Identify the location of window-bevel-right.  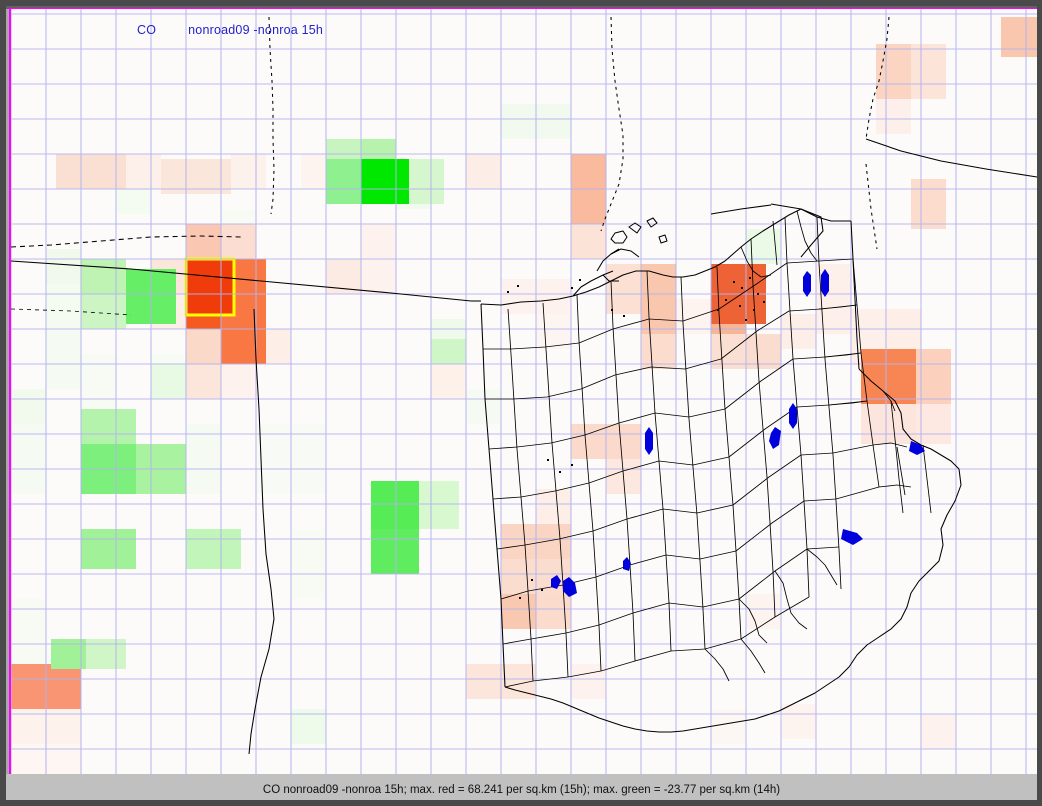
(1039, 403).